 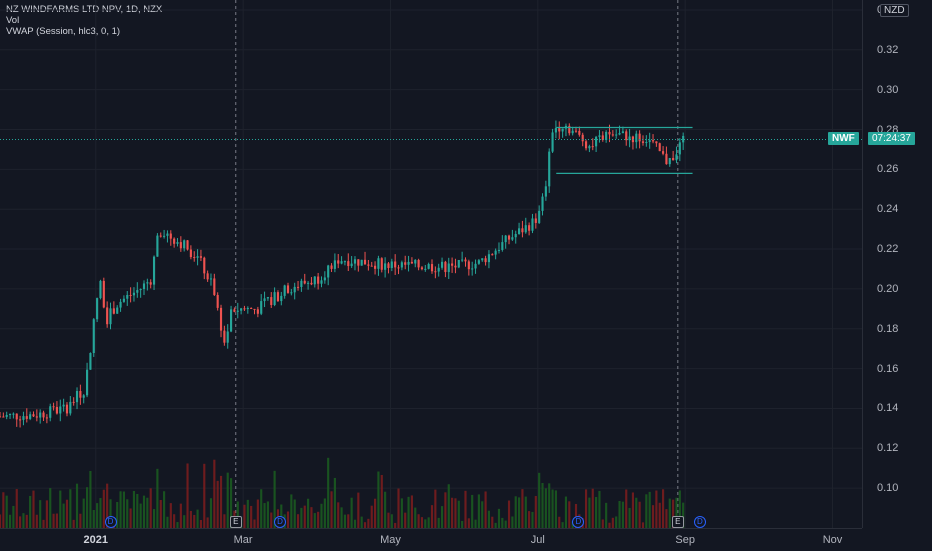 What do you see at coordinates (63, 31) in the screenshot?
I see `legend-vwap: VWAP (Session, hlc3, 0, 1)` at bounding box center [63, 31].